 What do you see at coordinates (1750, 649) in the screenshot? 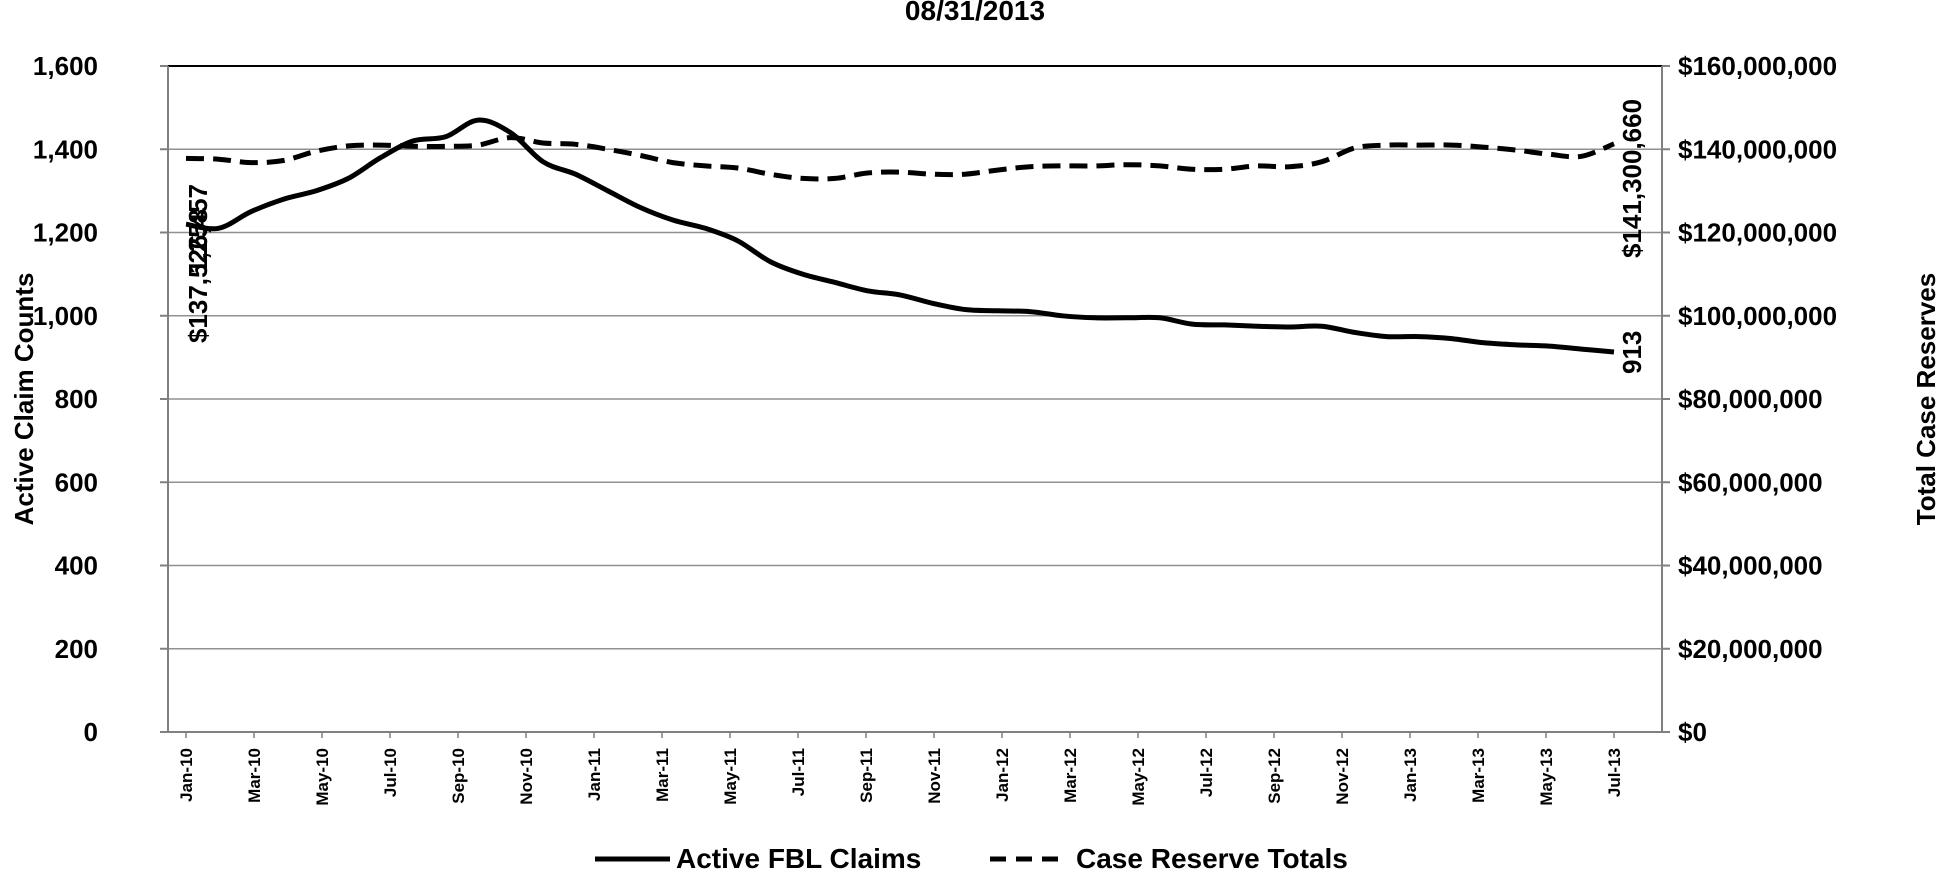
I see `right-tick-label: $20,000,000` at bounding box center [1750, 649].